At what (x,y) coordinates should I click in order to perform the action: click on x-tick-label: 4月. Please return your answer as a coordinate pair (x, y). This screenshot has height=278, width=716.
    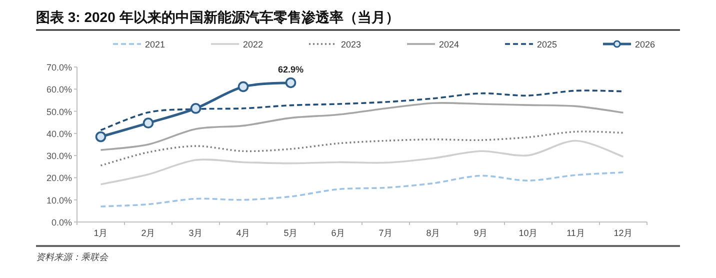
    Looking at the image, I should click on (243, 233).